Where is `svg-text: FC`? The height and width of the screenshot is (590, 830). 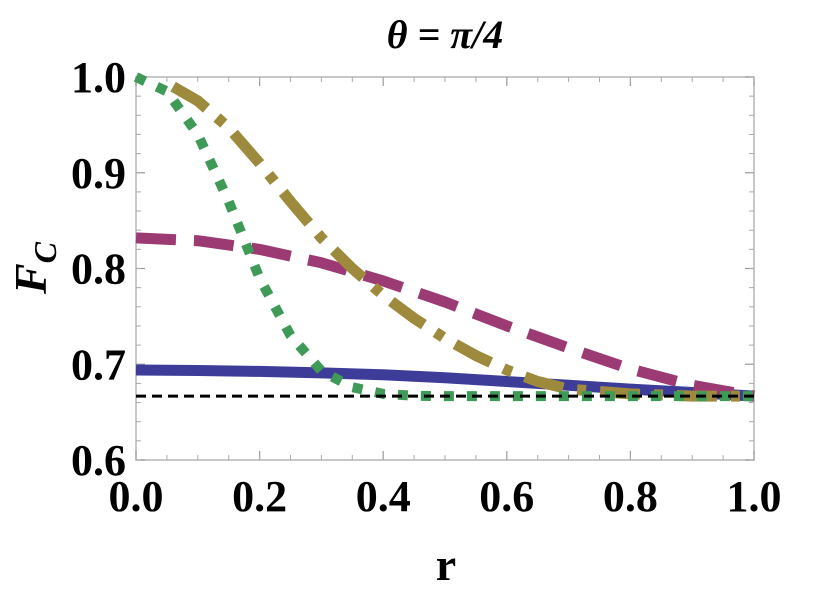
svg-text: FC is located at coordinates (34, 268).